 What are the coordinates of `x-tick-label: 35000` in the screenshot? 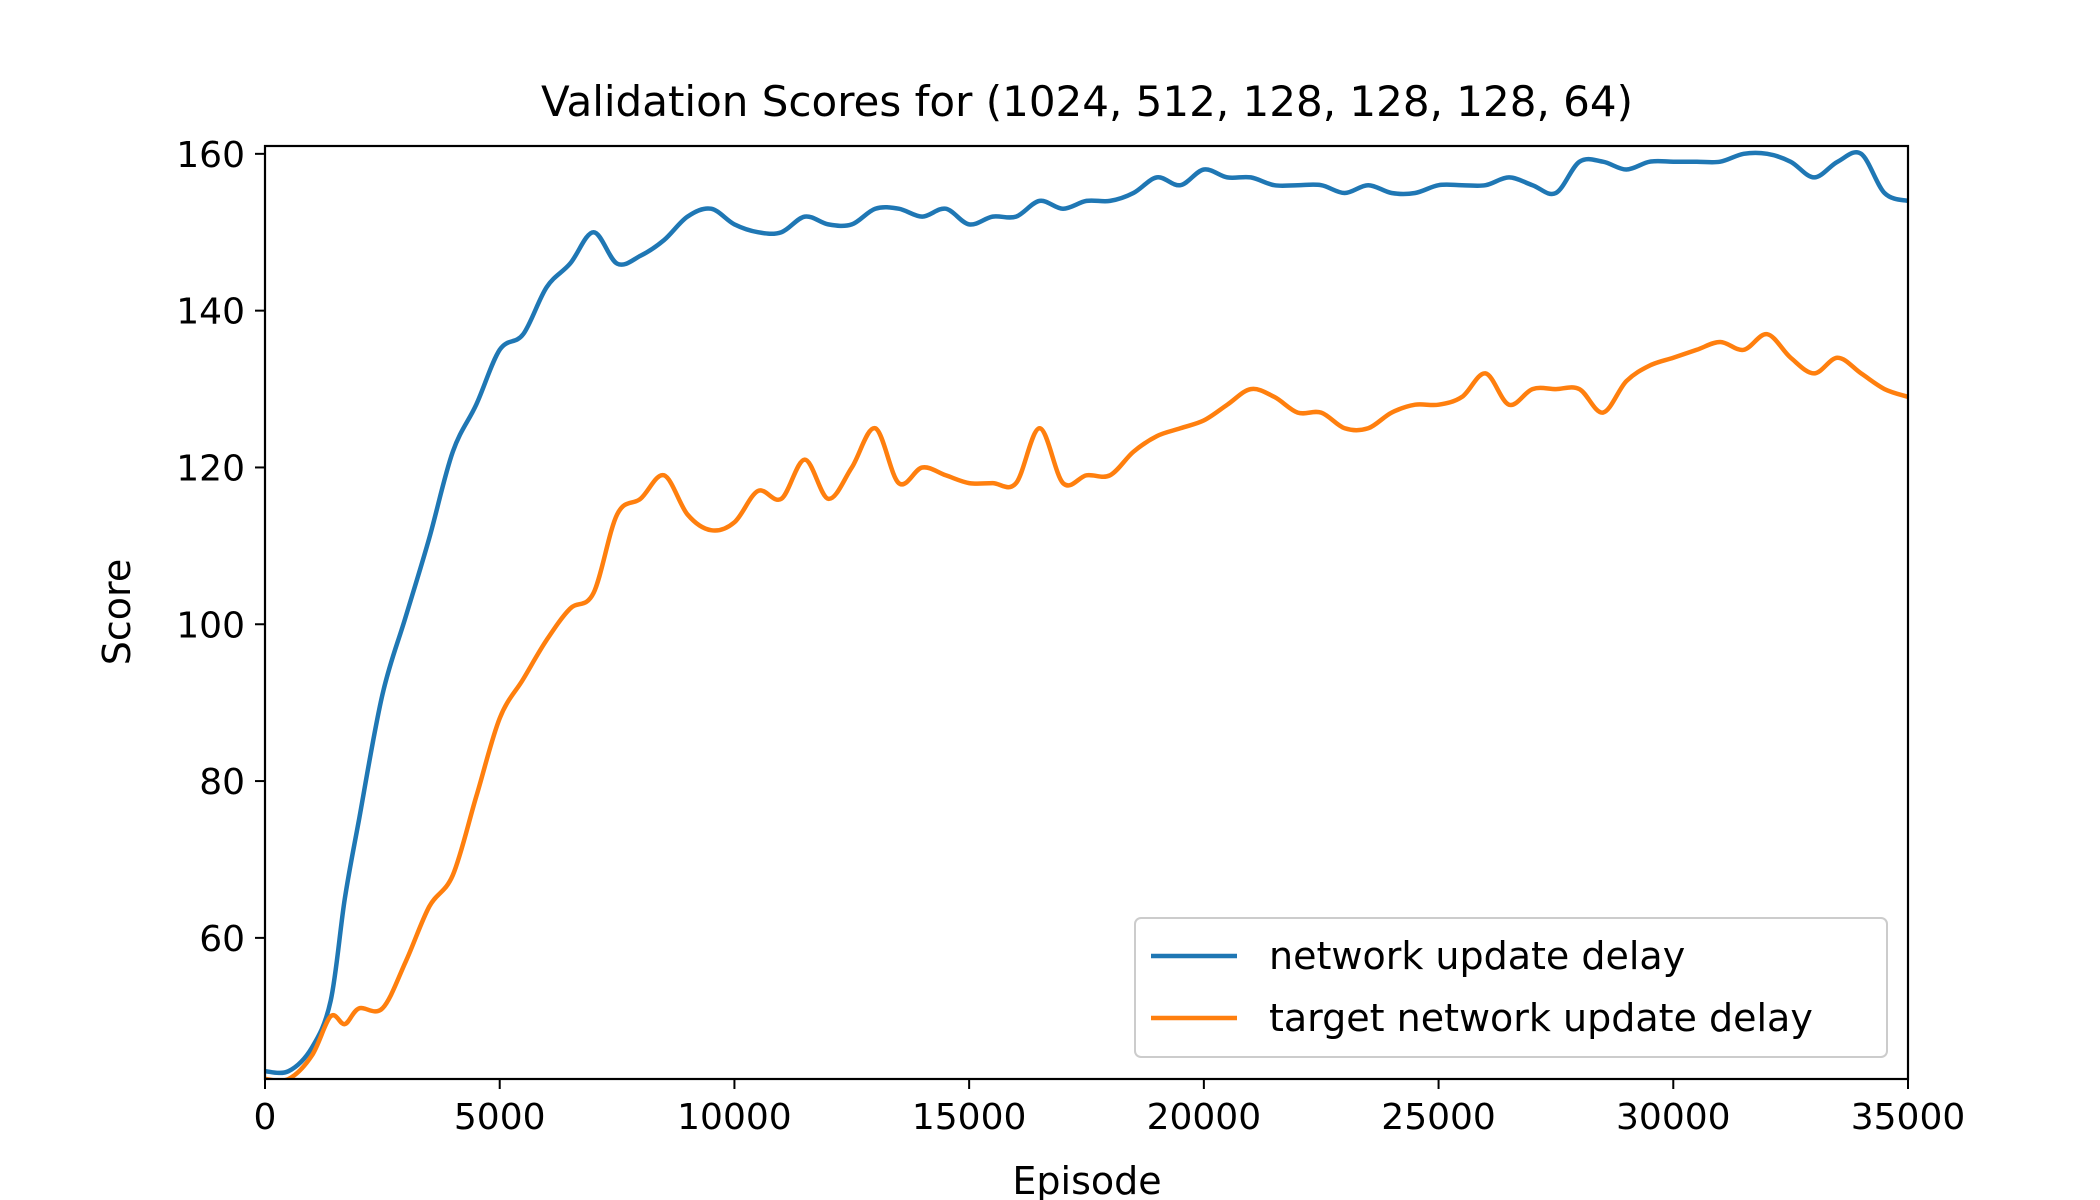 It's located at (1908, 1117).